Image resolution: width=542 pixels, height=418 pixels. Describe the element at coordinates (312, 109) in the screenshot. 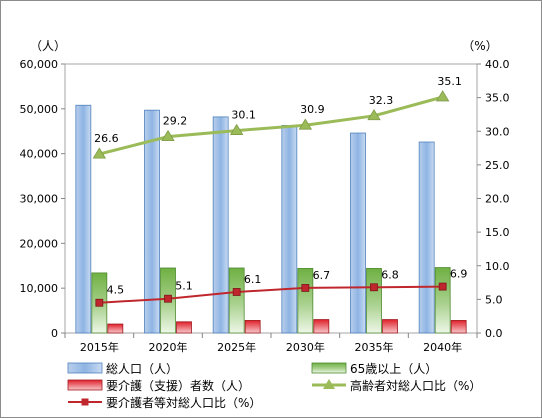

I see `data-label: 30.9` at that location.